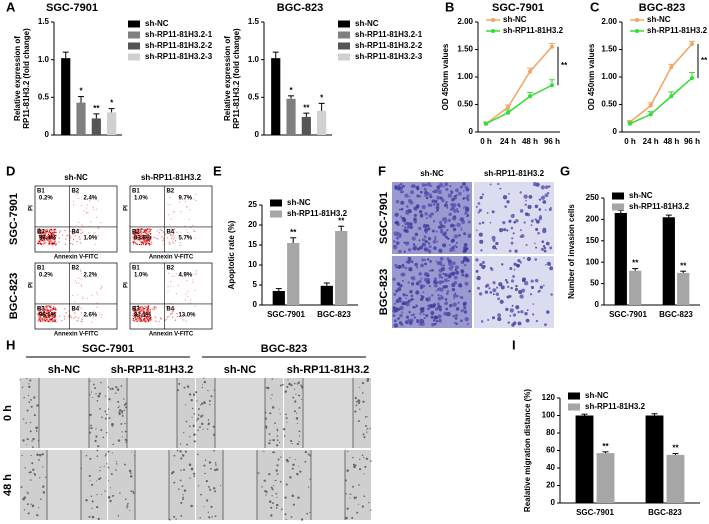 This screenshot has width=709, height=524. What do you see at coordinates (14, 296) in the screenshot?
I see `row-title: BGC-823` at bounding box center [14, 296].